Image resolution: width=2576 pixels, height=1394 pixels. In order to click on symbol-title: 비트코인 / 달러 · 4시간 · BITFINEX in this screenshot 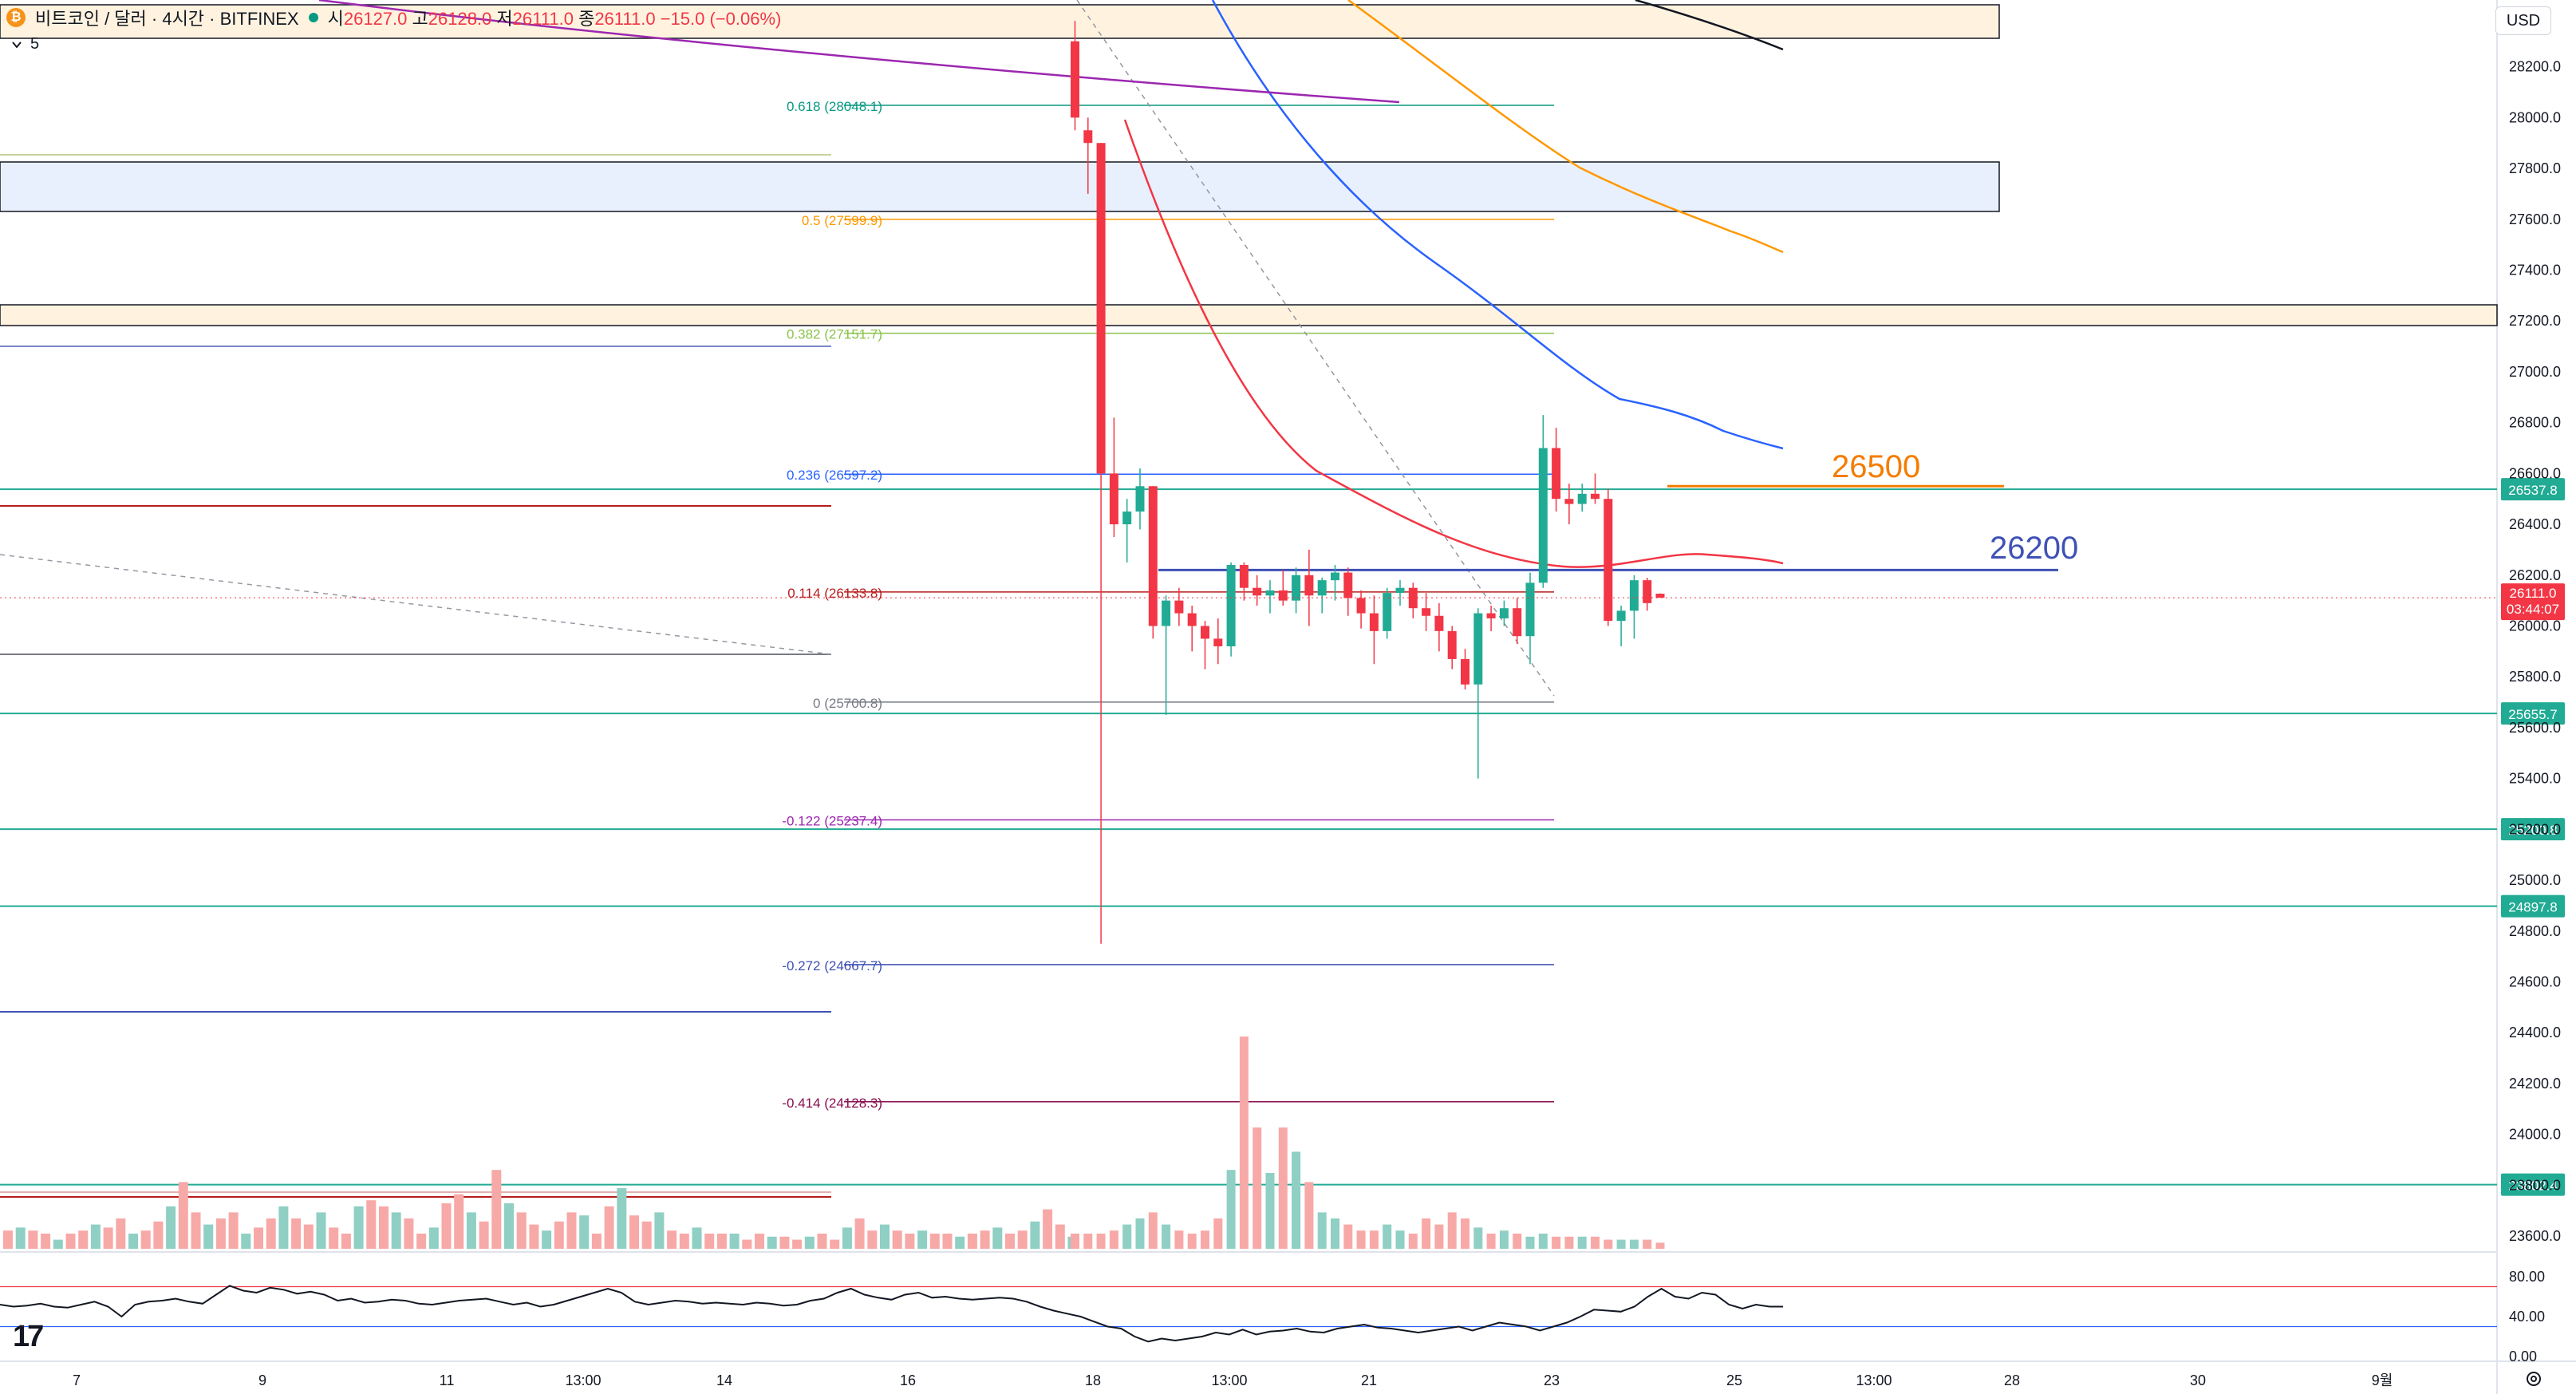, I will do `click(167, 19)`.